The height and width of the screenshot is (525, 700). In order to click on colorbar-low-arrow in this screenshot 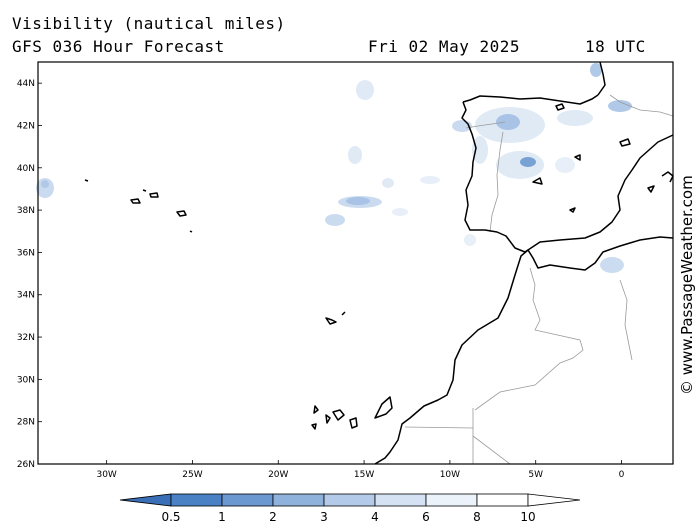, I will do `click(145, 500)`.